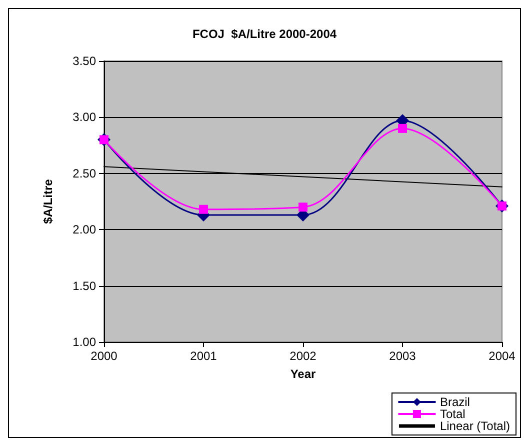 The height and width of the screenshot is (446, 529). What do you see at coordinates (84, 173) in the screenshot?
I see `y-tick-label: 2.50` at bounding box center [84, 173].